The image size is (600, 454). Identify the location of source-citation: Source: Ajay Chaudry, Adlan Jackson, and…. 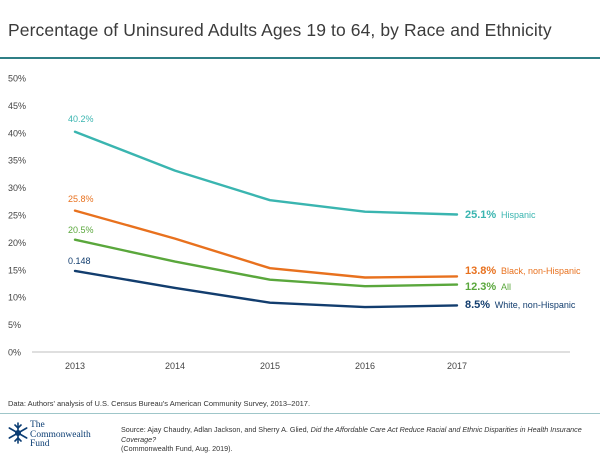
(356, 439).